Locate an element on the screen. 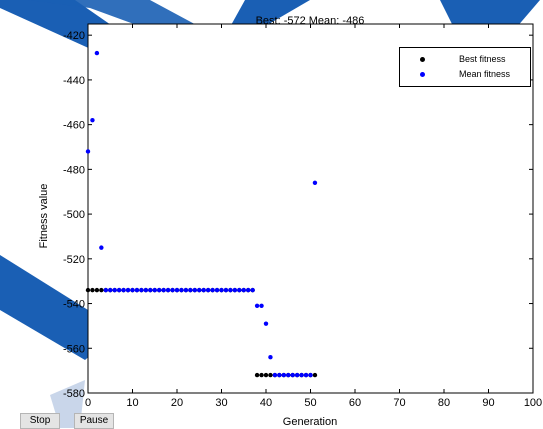  legend: Best fitness Mean fitness is located at coordinates (465, 67).